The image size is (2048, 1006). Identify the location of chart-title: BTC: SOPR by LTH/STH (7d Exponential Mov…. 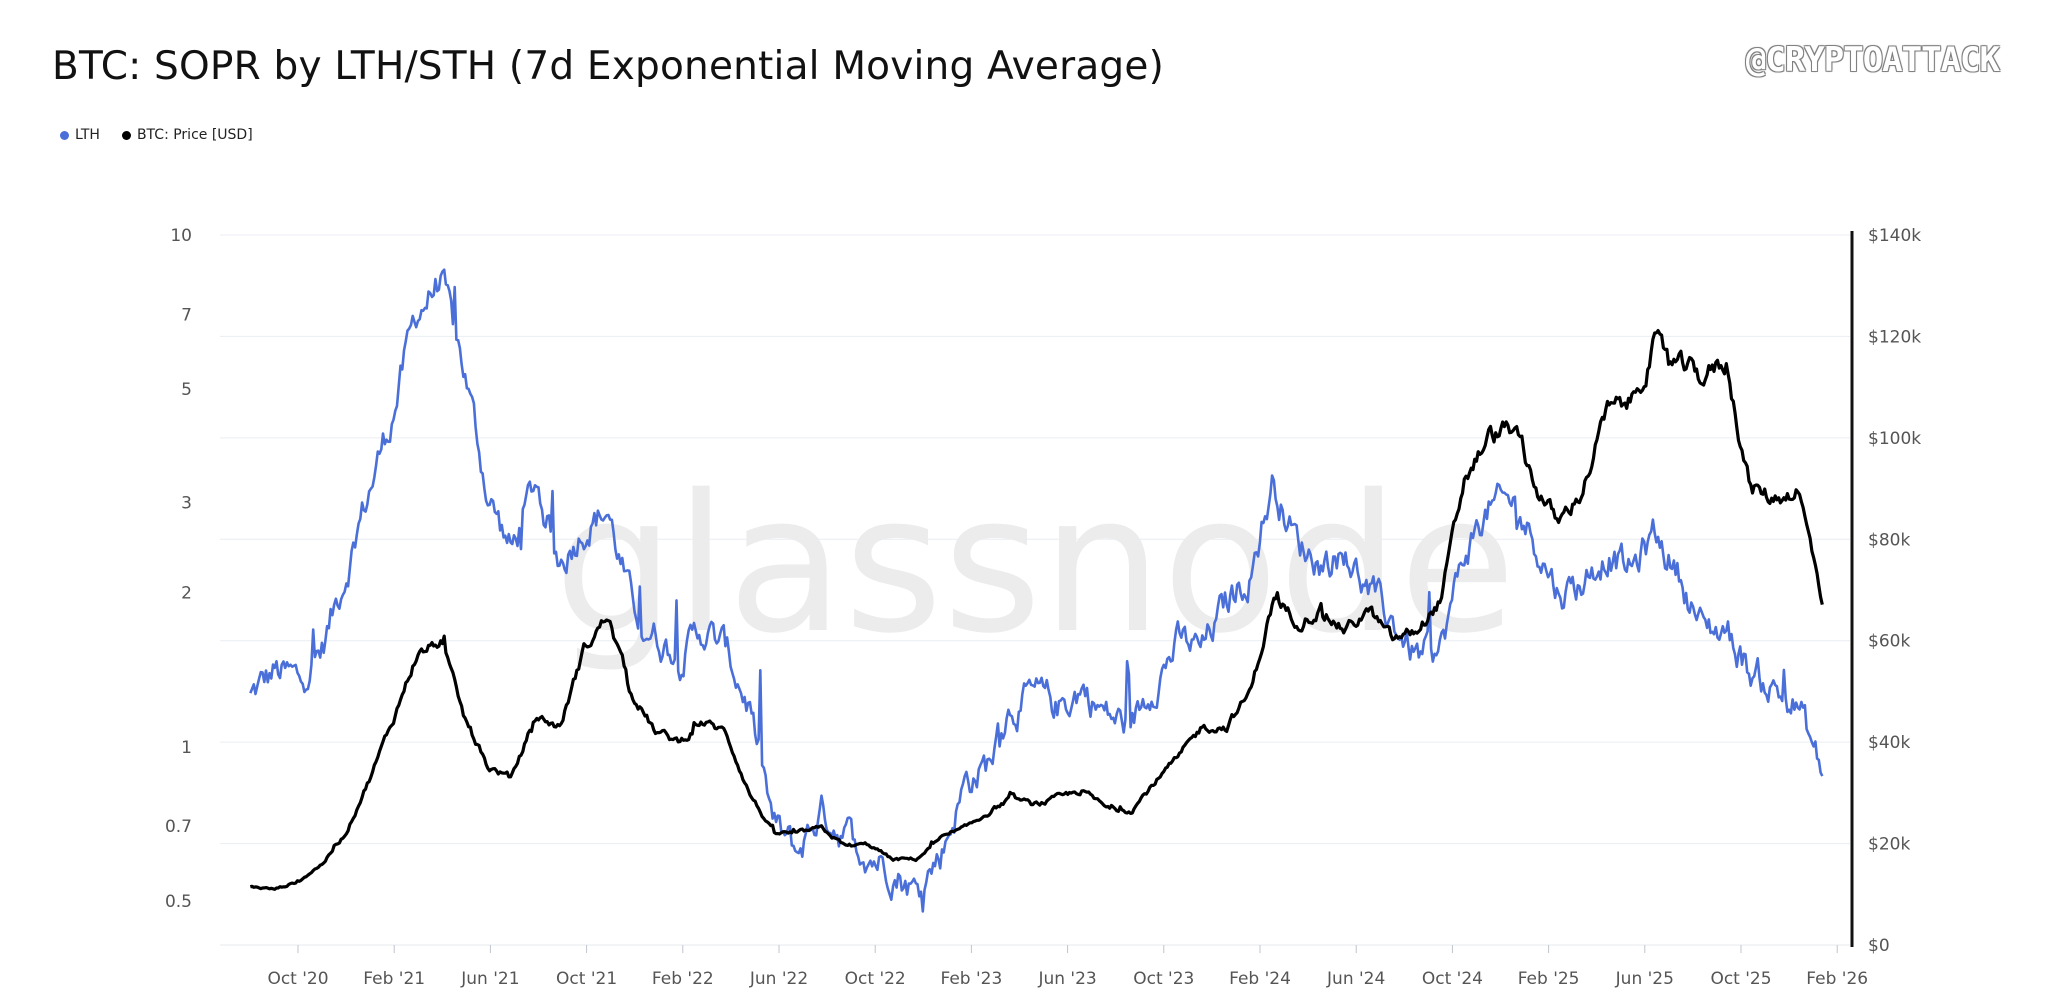
(608, 66).